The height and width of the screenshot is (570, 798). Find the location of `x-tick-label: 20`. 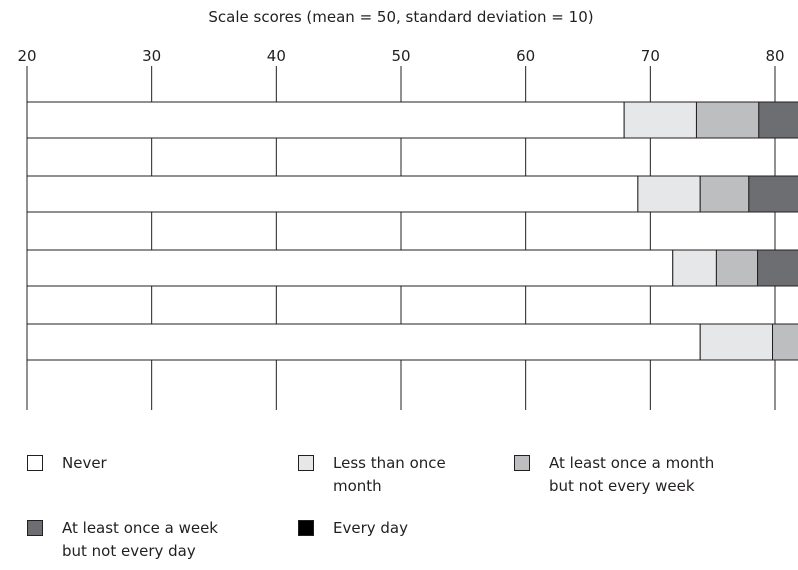

x-tick-label: 20 is located at coordinates (26, 56).